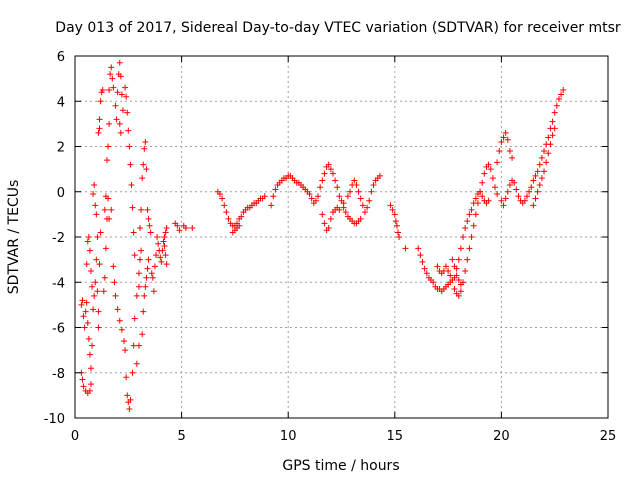 The height and width of the screenshot is (485, 640). I want to click on x-axis-label: GPS time / hours, so click(340, 466).